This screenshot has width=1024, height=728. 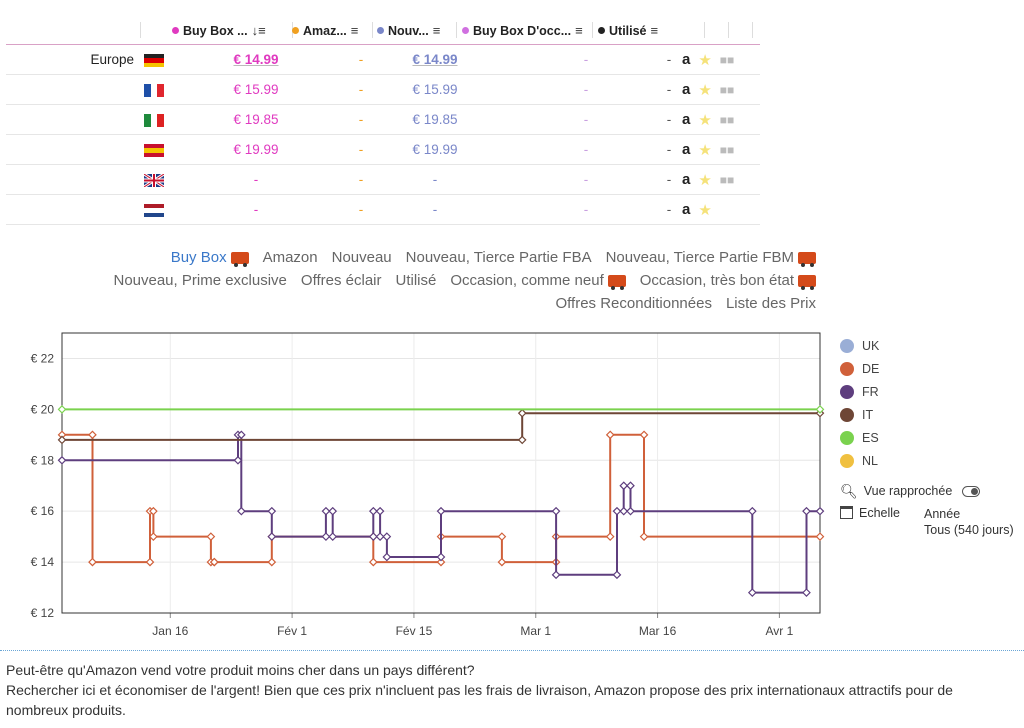 I want to click on price-type-link: Liste des Prix, so click(x=770, y=303).